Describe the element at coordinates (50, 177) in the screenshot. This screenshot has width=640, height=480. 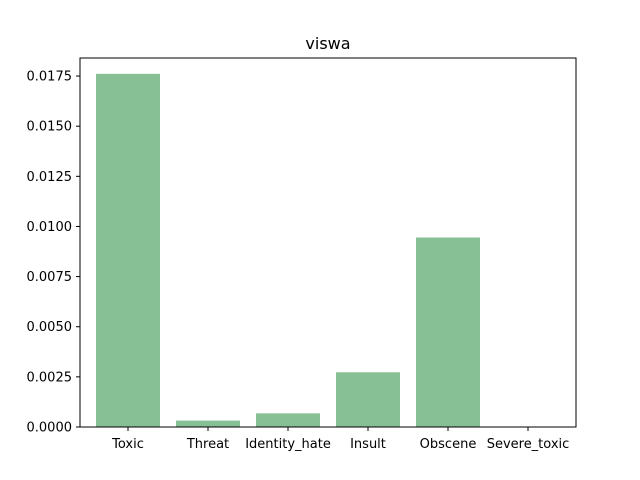
I see `y-tick-label: 0.0125` at that location.